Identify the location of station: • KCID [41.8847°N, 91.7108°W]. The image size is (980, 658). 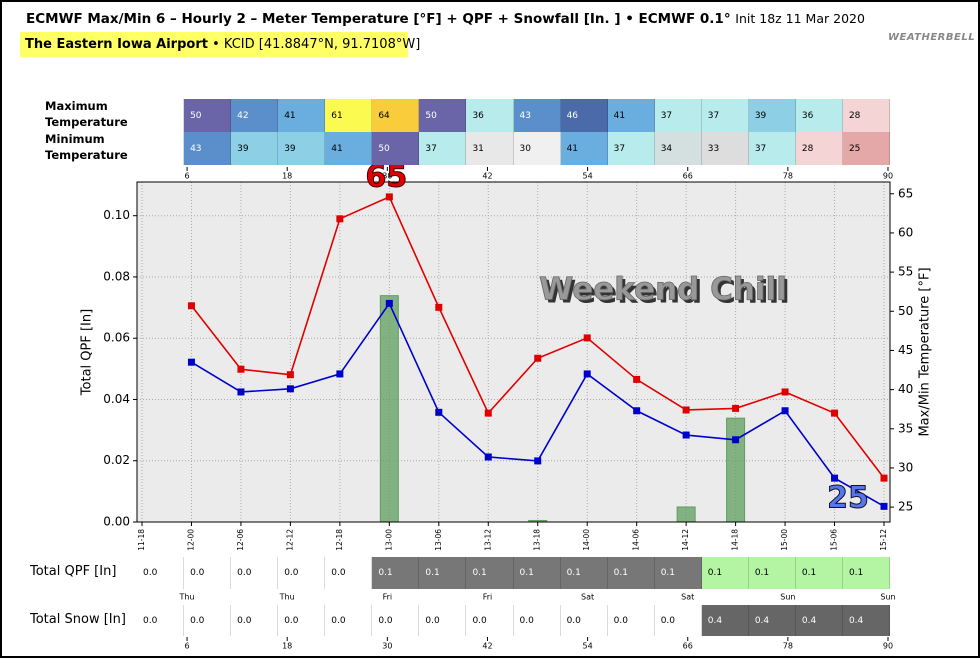
(316, 44).